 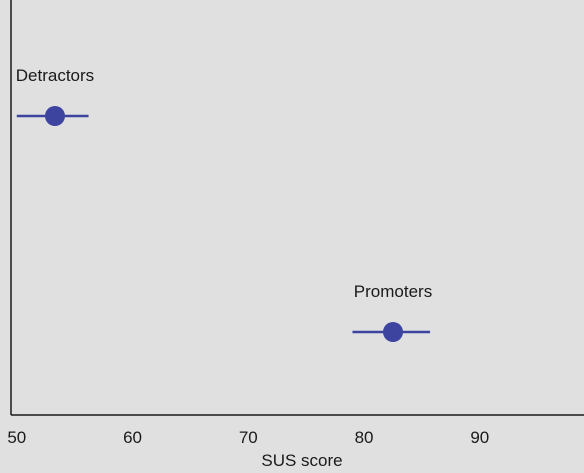 I want to click on x-tick-label: 60, so click(x=132, y=437).